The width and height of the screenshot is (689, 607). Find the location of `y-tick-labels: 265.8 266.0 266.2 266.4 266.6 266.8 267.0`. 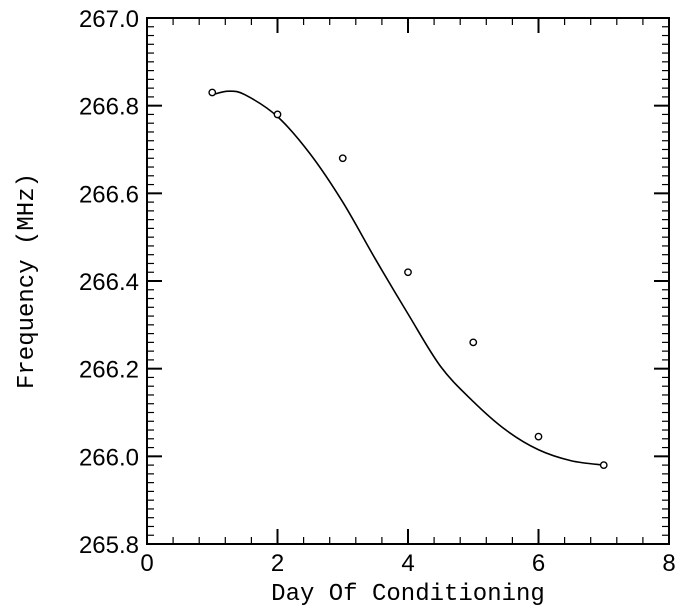

y-tick-labels: 265.8 266.0 266.2 266.4 266.6 266.8 267.0 is located at coordinates (109, 282).